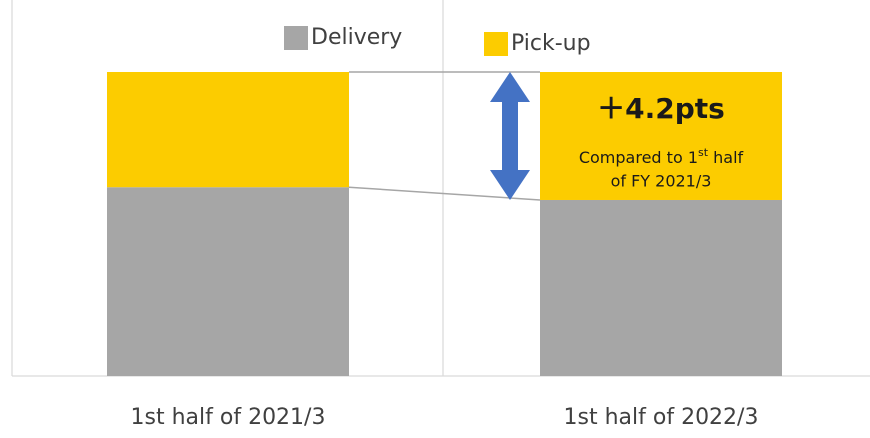 This screenshot has width=870, height=438. What do you see at coordinates (703, 152) in the screenshot?
I see `annotation-note-part: st` at bounding box center [703, 152].